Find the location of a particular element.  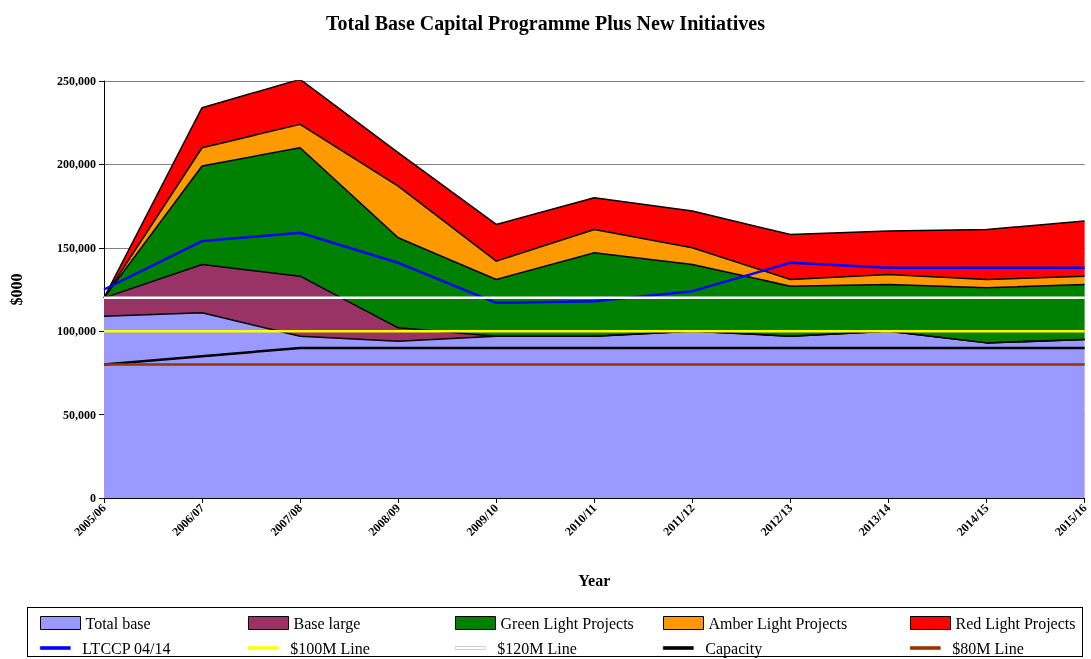

legend-label: Capacity is located at coordinates (734, 648).